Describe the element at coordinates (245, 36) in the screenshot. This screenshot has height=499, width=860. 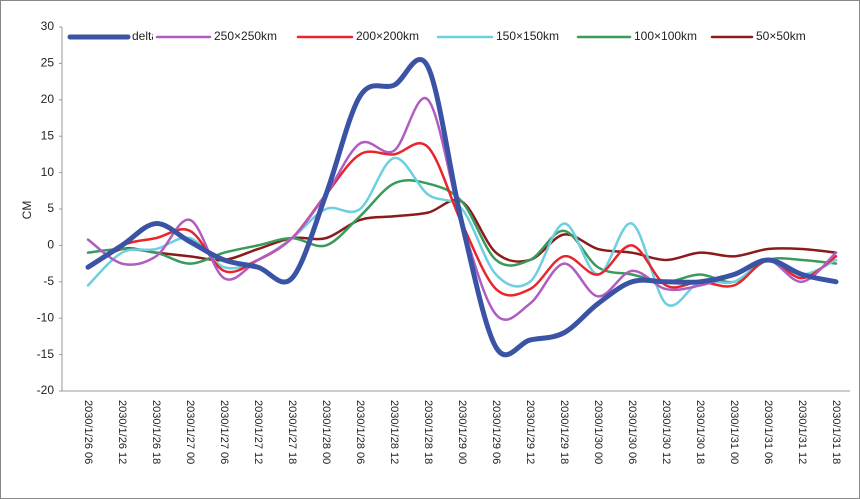
I see `legend-label: 250×250km` at that location.